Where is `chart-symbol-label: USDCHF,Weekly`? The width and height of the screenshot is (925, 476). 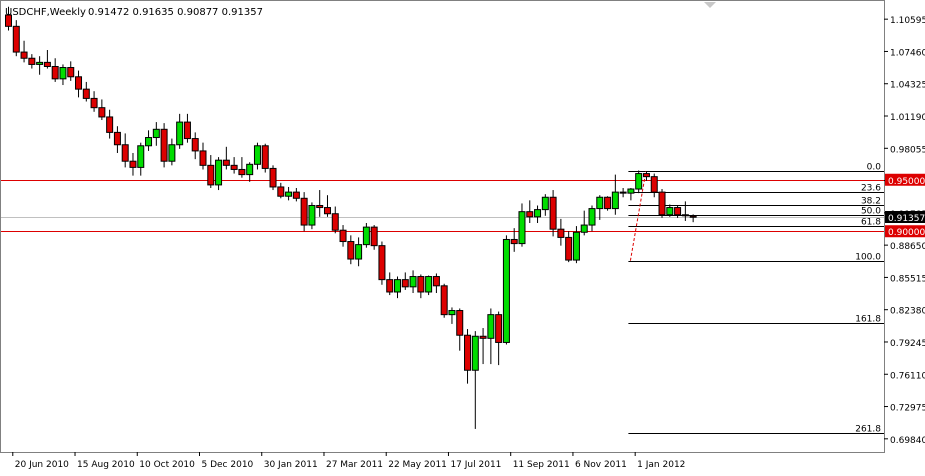
chart-symbol-label: USDCHF,Weekly is located at coordinates (45, 12).